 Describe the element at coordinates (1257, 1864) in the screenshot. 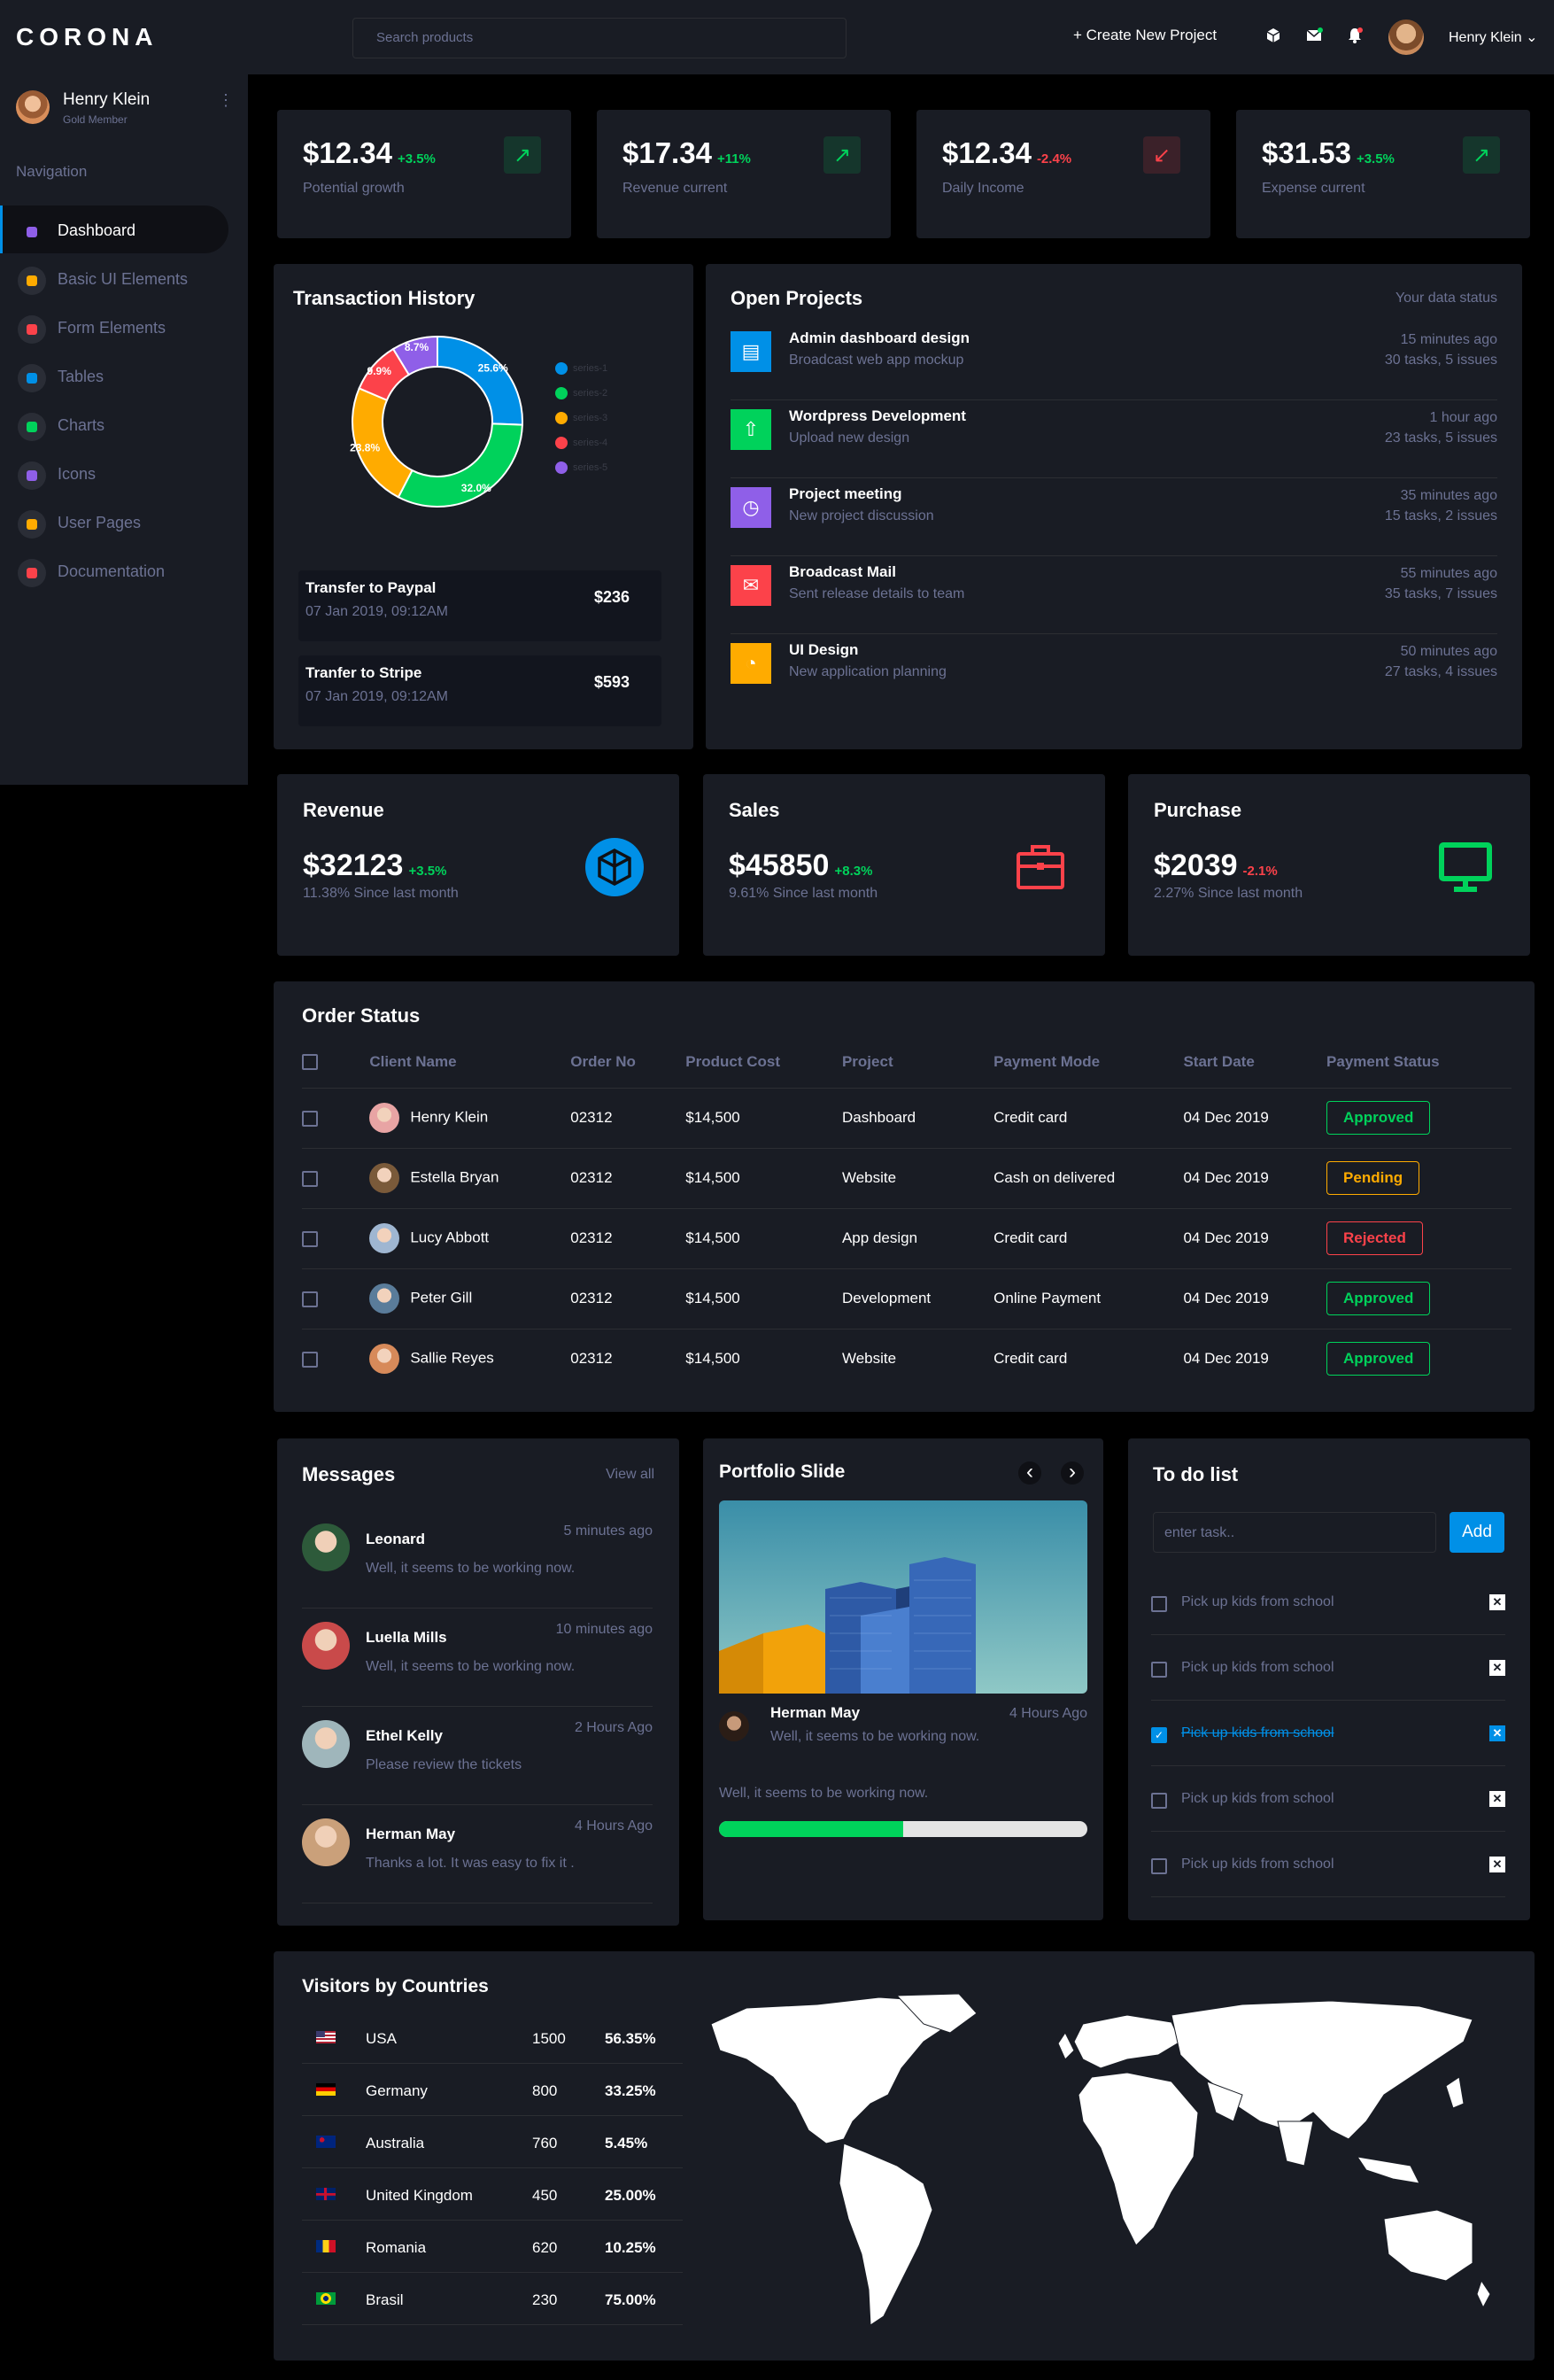

I see `todo-text: Pick up kids from school` at that location.